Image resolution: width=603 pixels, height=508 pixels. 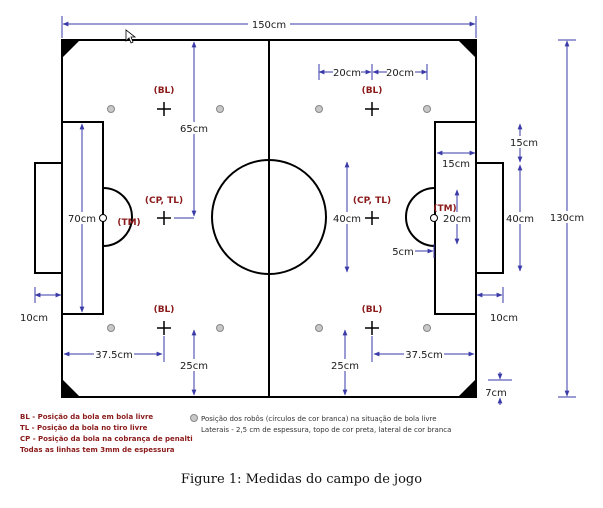 What do you see at coordinates (347, 73) in the screenshot?
I see `dim-spot-1: 20cm` at bounding box center [347, 73].